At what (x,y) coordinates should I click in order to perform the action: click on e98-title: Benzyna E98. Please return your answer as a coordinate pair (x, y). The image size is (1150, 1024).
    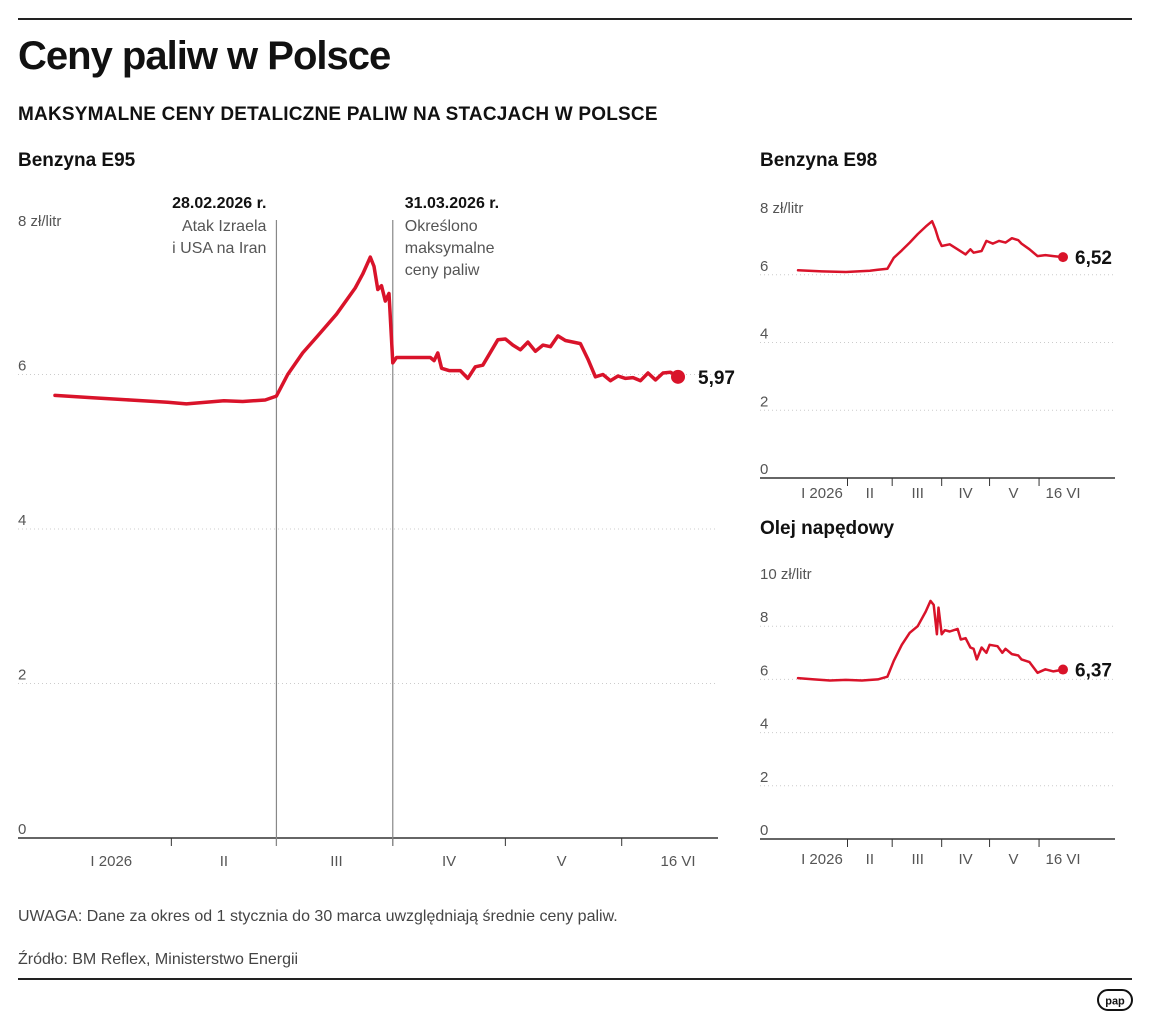
    Looking at the image, I should click on (819, 160).